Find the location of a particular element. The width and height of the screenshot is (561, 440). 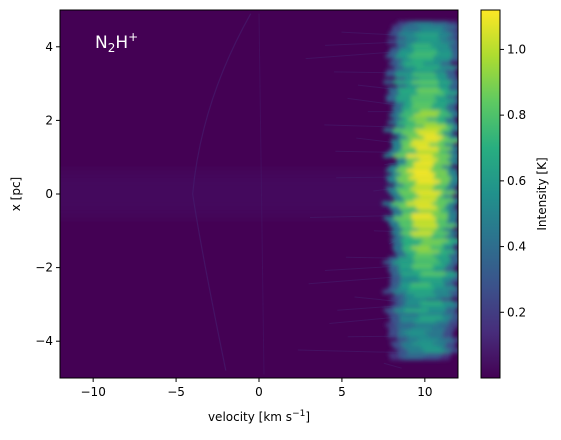

y-axis-ticks: −4 −2 0 2 4 is located at coordinates (47, 194).